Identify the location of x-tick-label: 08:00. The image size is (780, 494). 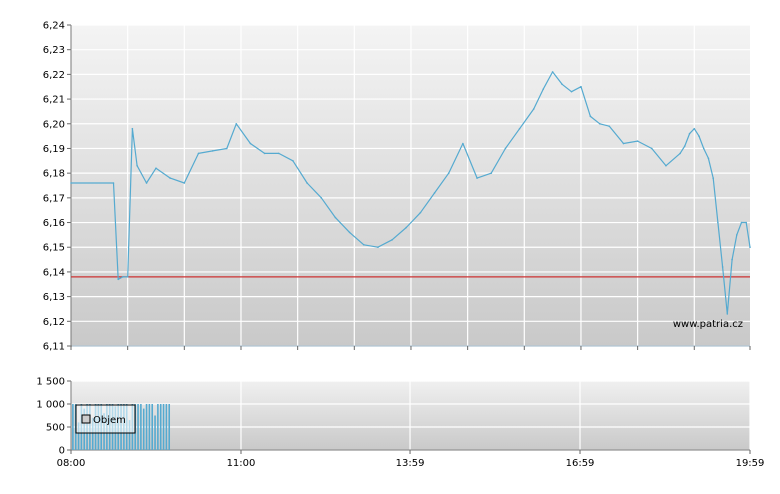
(71, 463).